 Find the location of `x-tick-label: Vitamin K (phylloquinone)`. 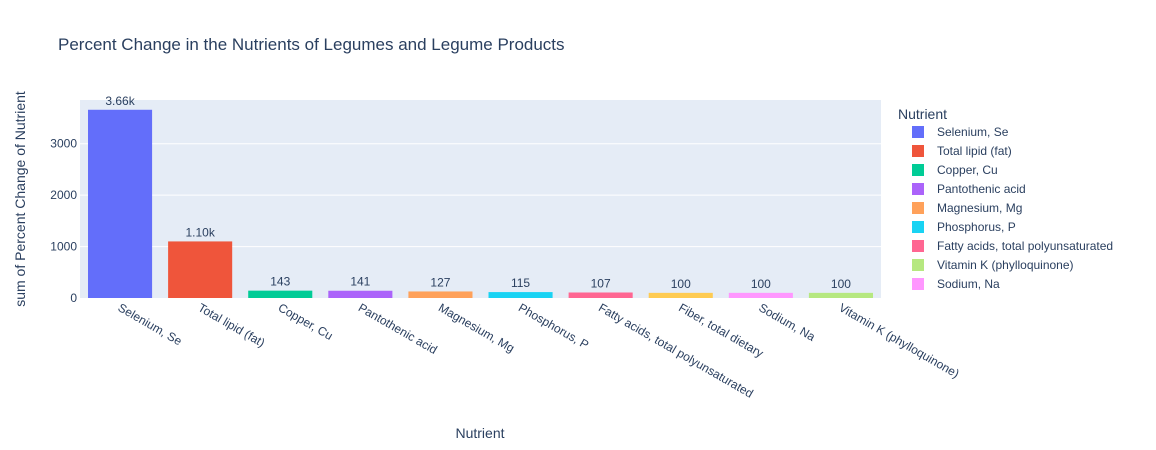

x-tick-label: Vitamin K (phylloquinone) is located at coordinates (898, 340).